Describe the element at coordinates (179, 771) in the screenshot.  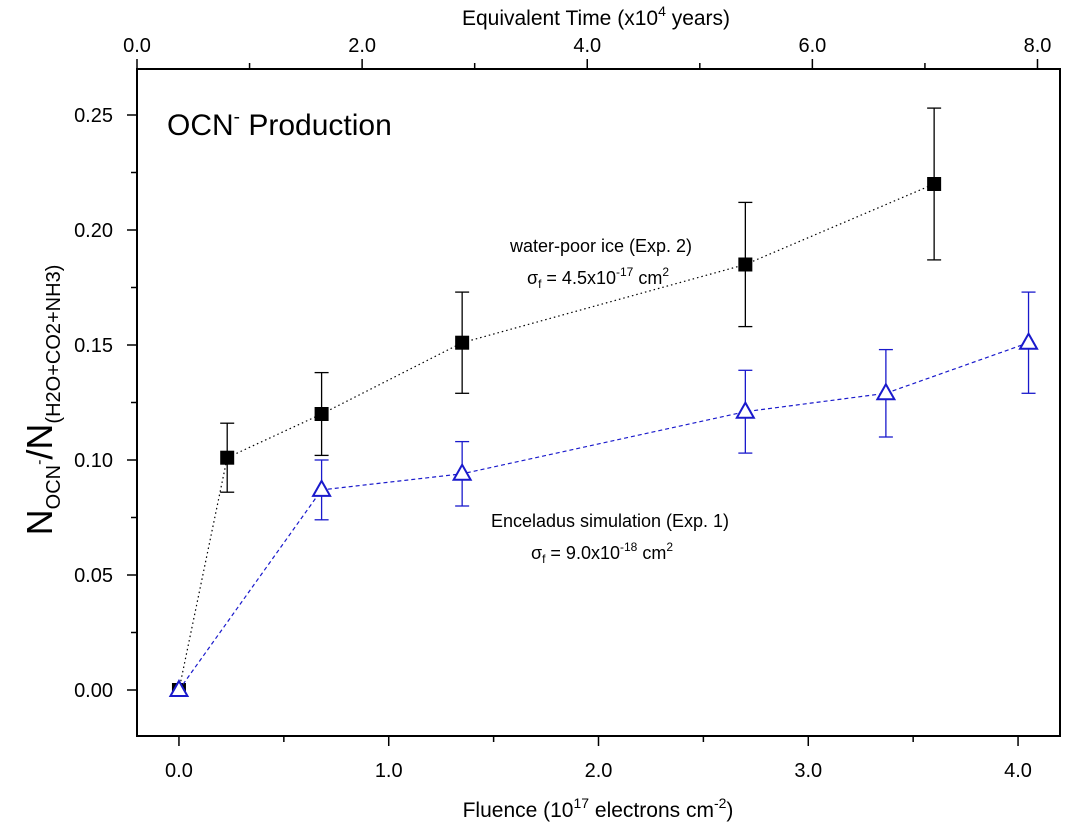
I see `x-tick-label: 0.0` at that location.